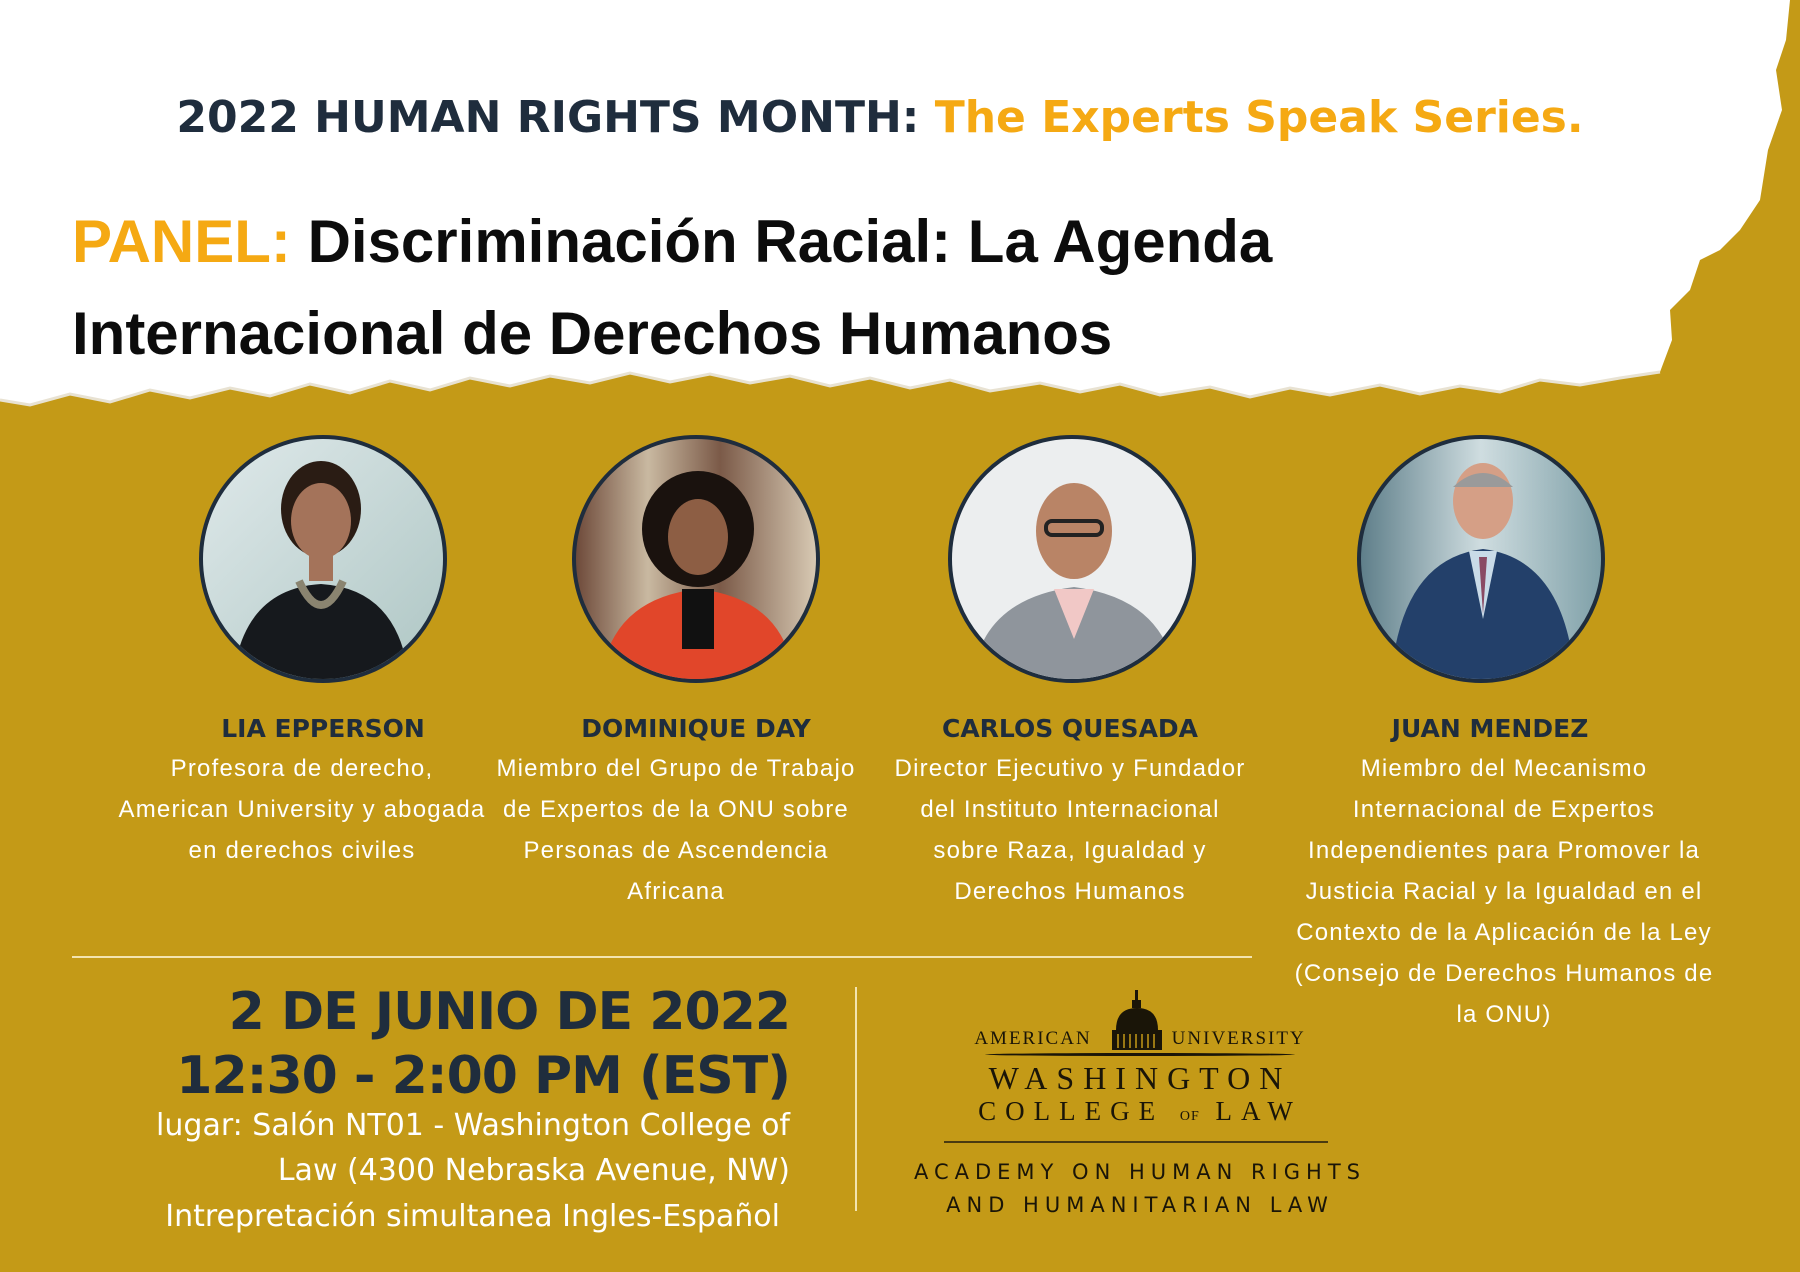 The width and height of the screenshot is (1800, 1272). What do you see at coordinates (1140, 1205) in the screenshot?
I see `academy-line-2: AND HUMANITARIAN LAW` at bounding box center [1140, 1205].